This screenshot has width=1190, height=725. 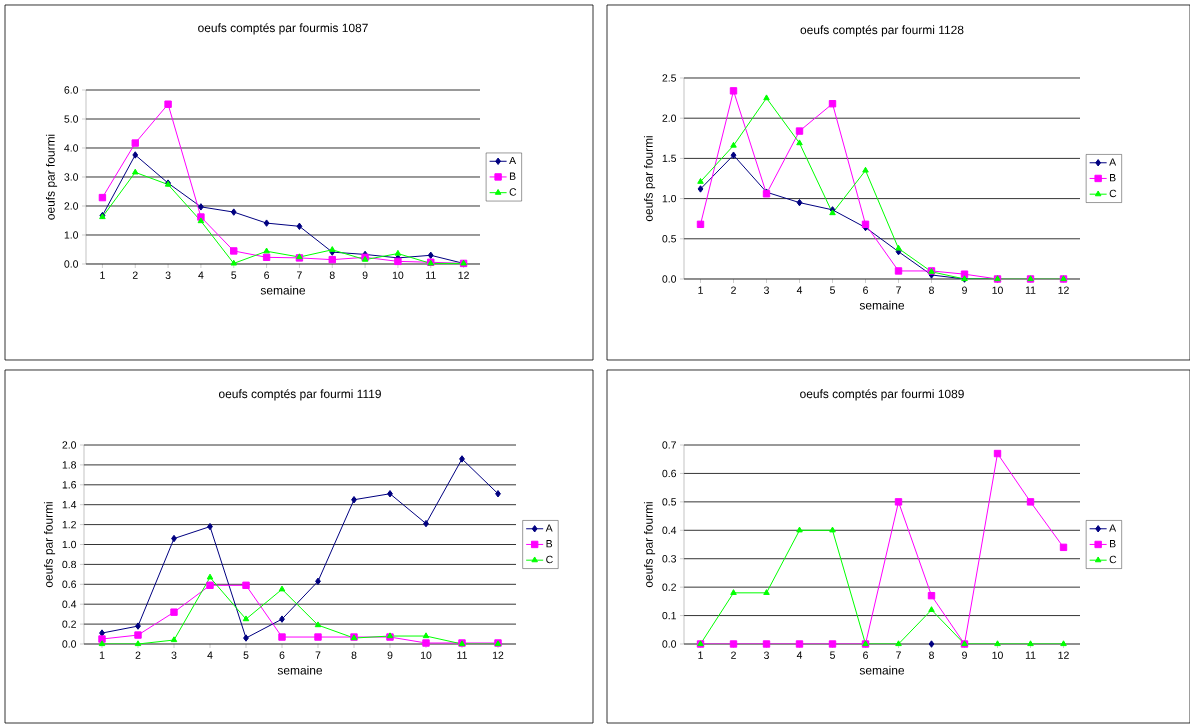 What do you see at coordinates (71, 90) in the screenshot?
I see `y-tick-label: 6.0` at bounding box center [71, 90].